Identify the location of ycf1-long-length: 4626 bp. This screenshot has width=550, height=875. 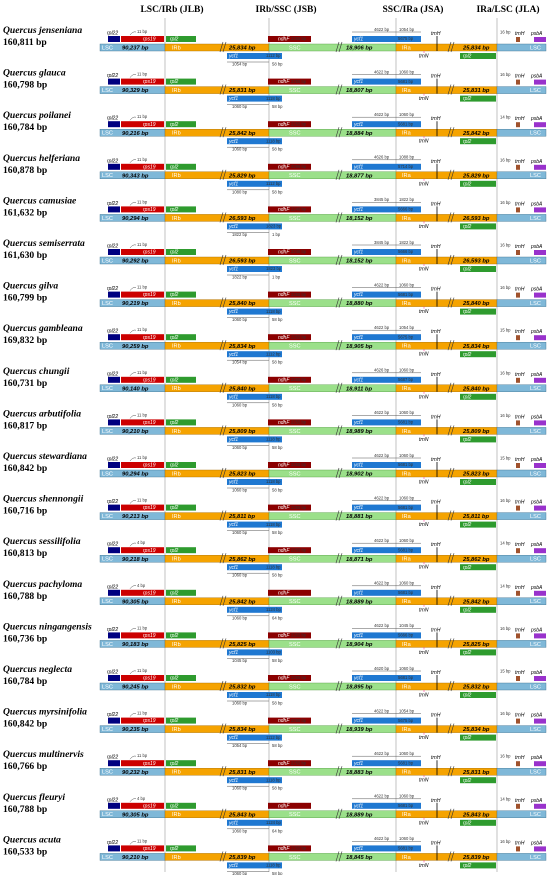
(382, 370).